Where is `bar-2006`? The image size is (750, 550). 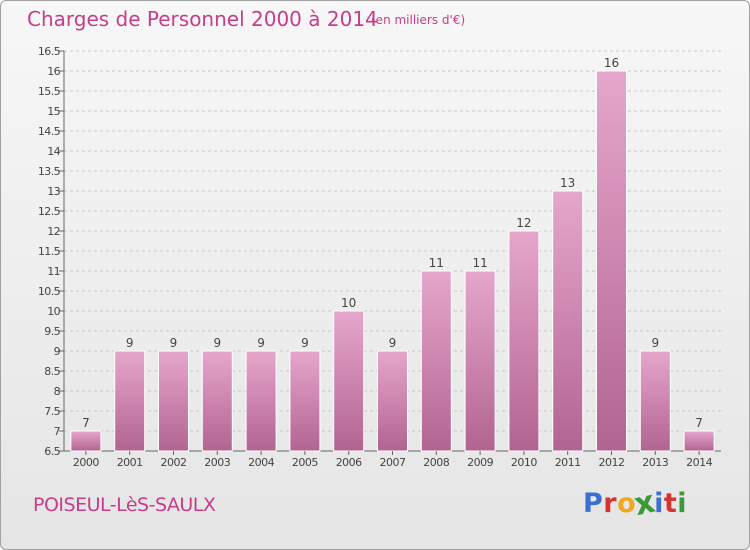 bar-2006 is located at coordinates (349, 381).